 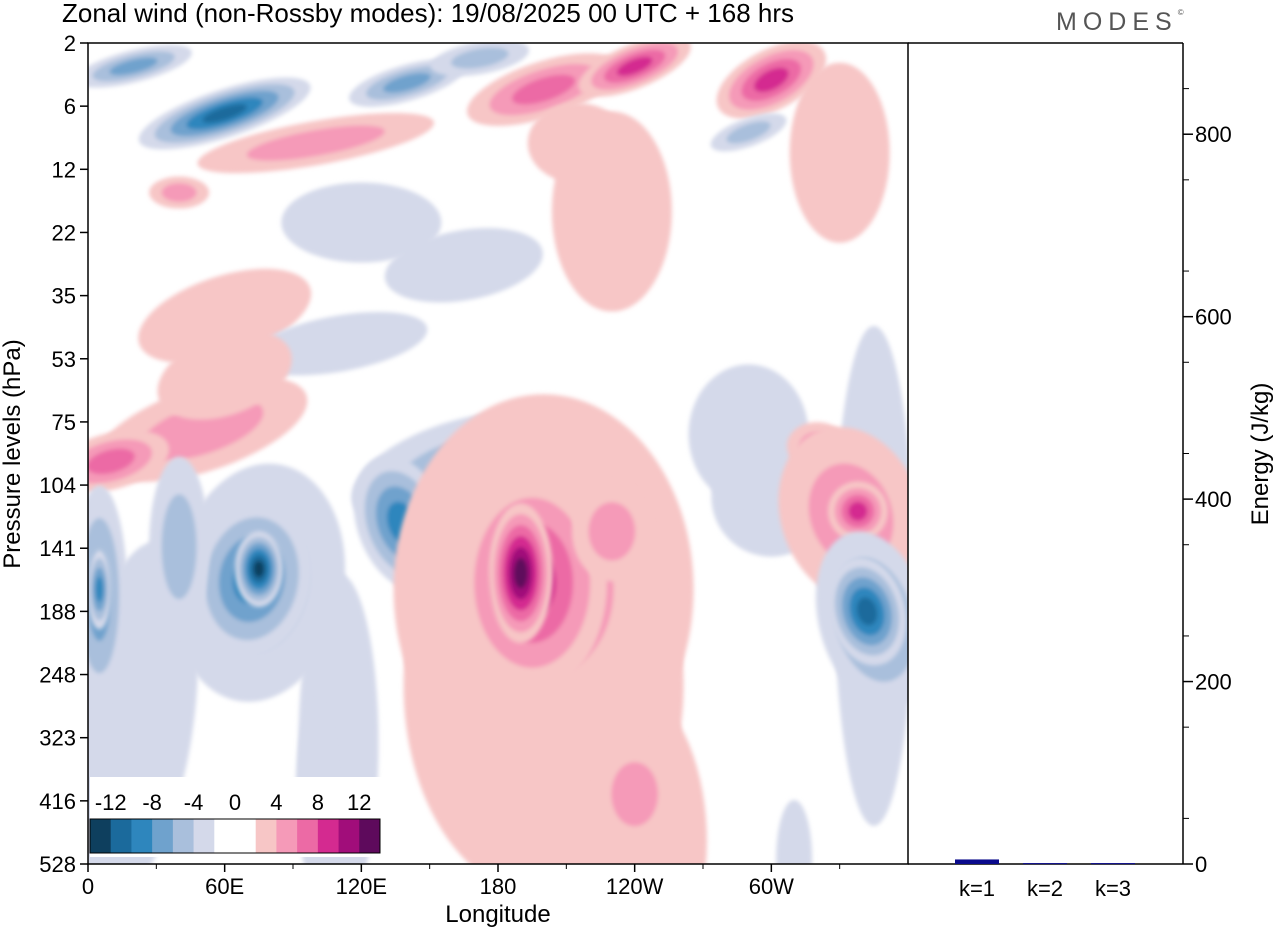 What do you see at coordinates (1113, 888) in the screenshot?
I see `energy-category-label: k=3` at bounding box center [1113, 888].